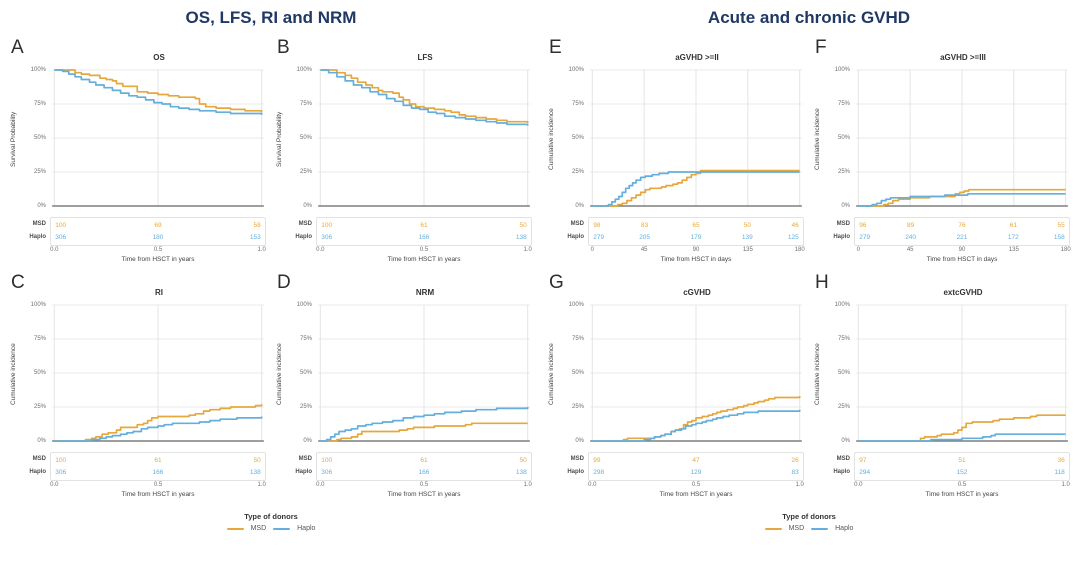  Describe the element at coordinates (696, 251) in the screenshot. I see `x-axis-ticks: 0 45 90 135 180` at that location.